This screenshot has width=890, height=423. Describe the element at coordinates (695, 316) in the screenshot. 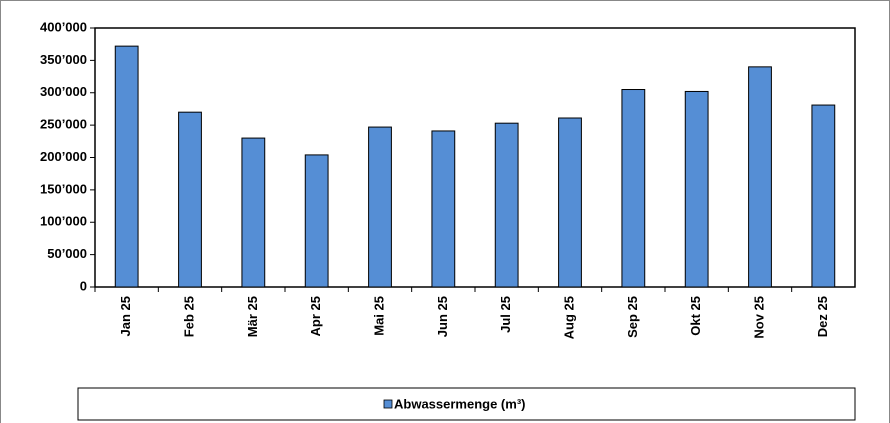

I see `x-tick-label: Okt 25` at that location.